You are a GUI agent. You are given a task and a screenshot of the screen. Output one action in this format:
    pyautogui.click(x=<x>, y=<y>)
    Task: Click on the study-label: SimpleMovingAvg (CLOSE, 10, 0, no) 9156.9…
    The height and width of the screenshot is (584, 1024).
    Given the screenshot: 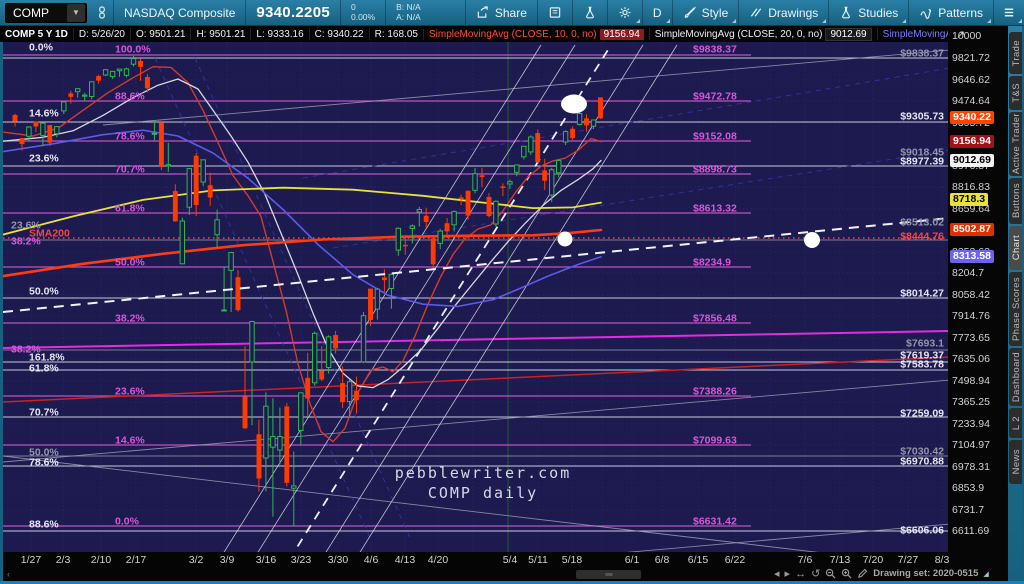 What is the action you would take?
    pyautogui.click(x=537, y=34)
    